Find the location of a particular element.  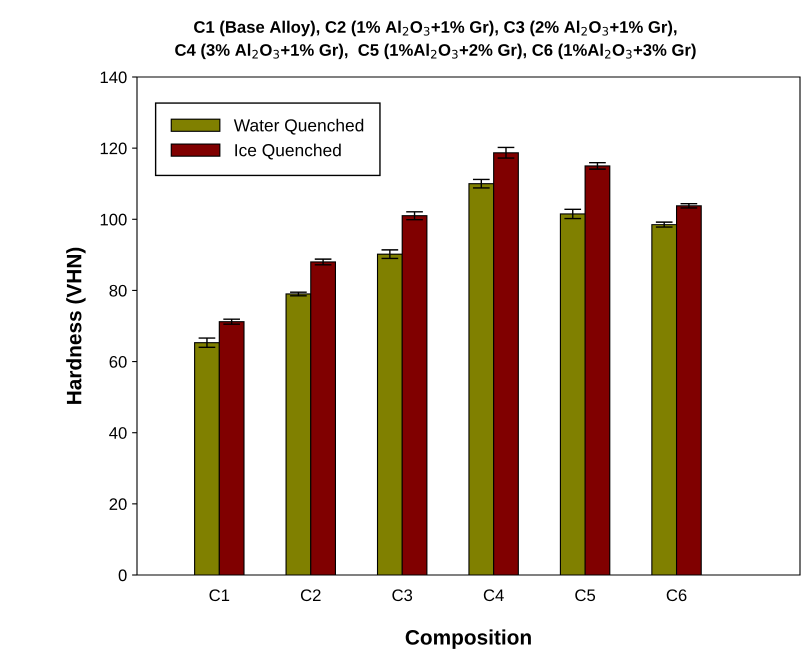

x-tick-label: C3 is located at coordinates (402, 595).